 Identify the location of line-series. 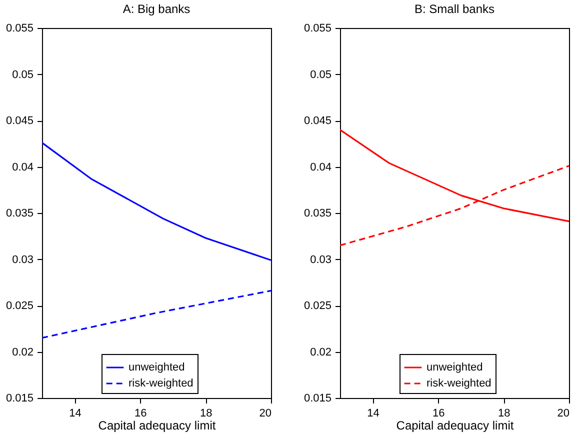
(156, 201).